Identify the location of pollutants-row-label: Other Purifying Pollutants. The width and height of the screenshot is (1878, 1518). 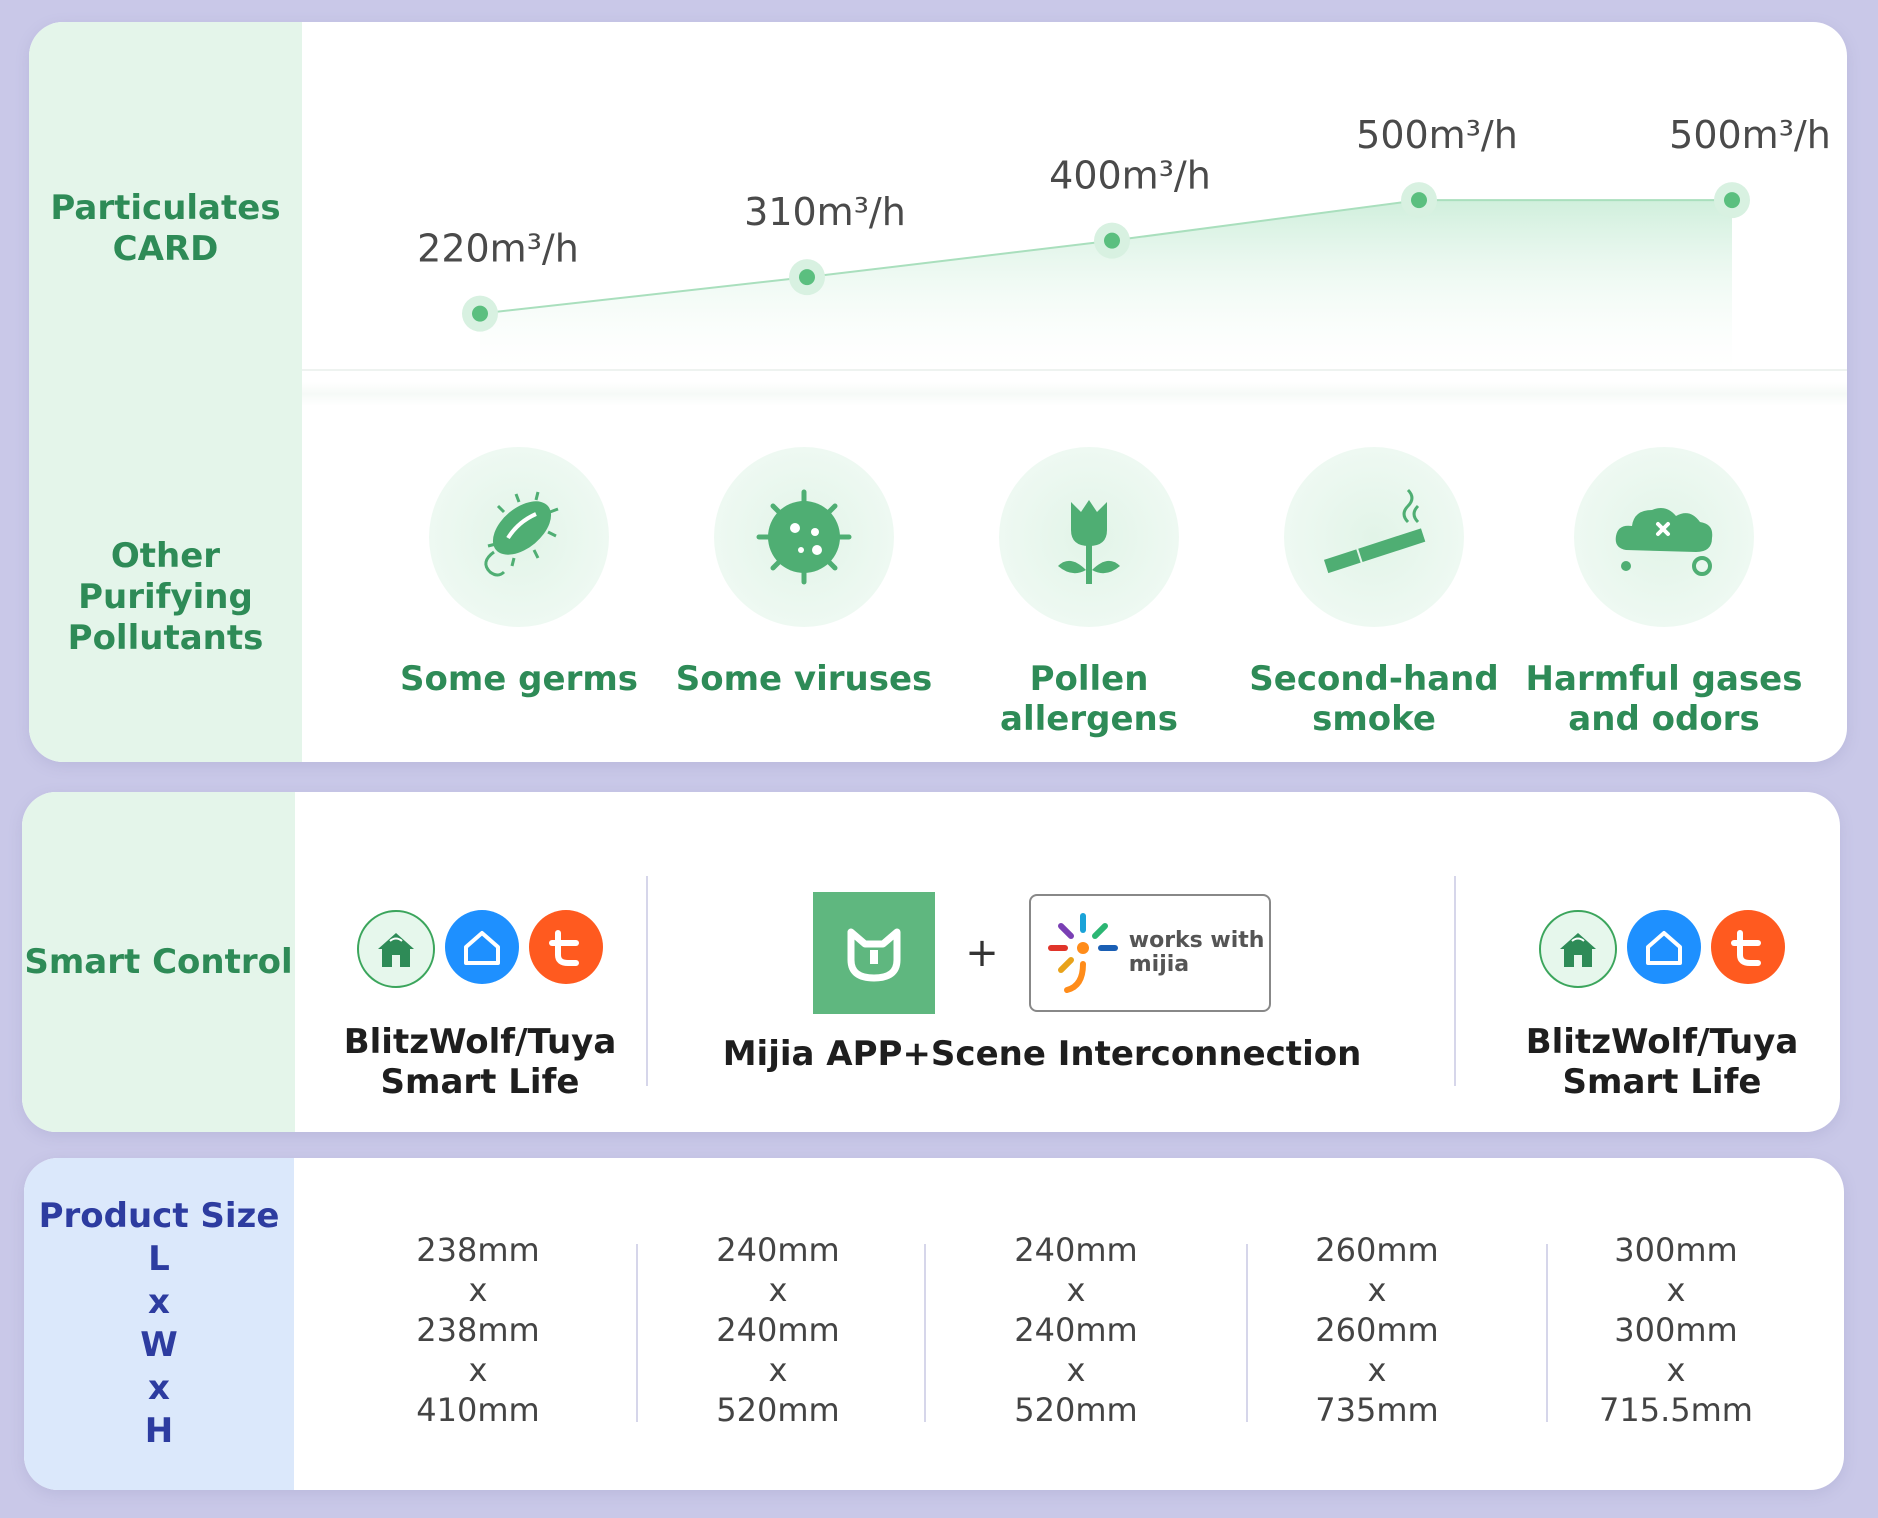
(165, 597).